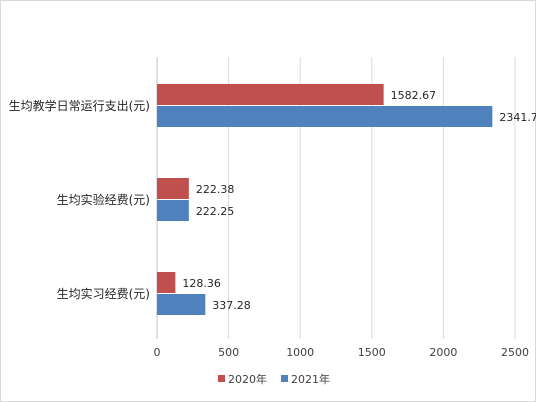  Describe the element at coordinates (79, 105) in the screenshot. I see `category-label: 生均教学日常运行支出(元)` at that location.